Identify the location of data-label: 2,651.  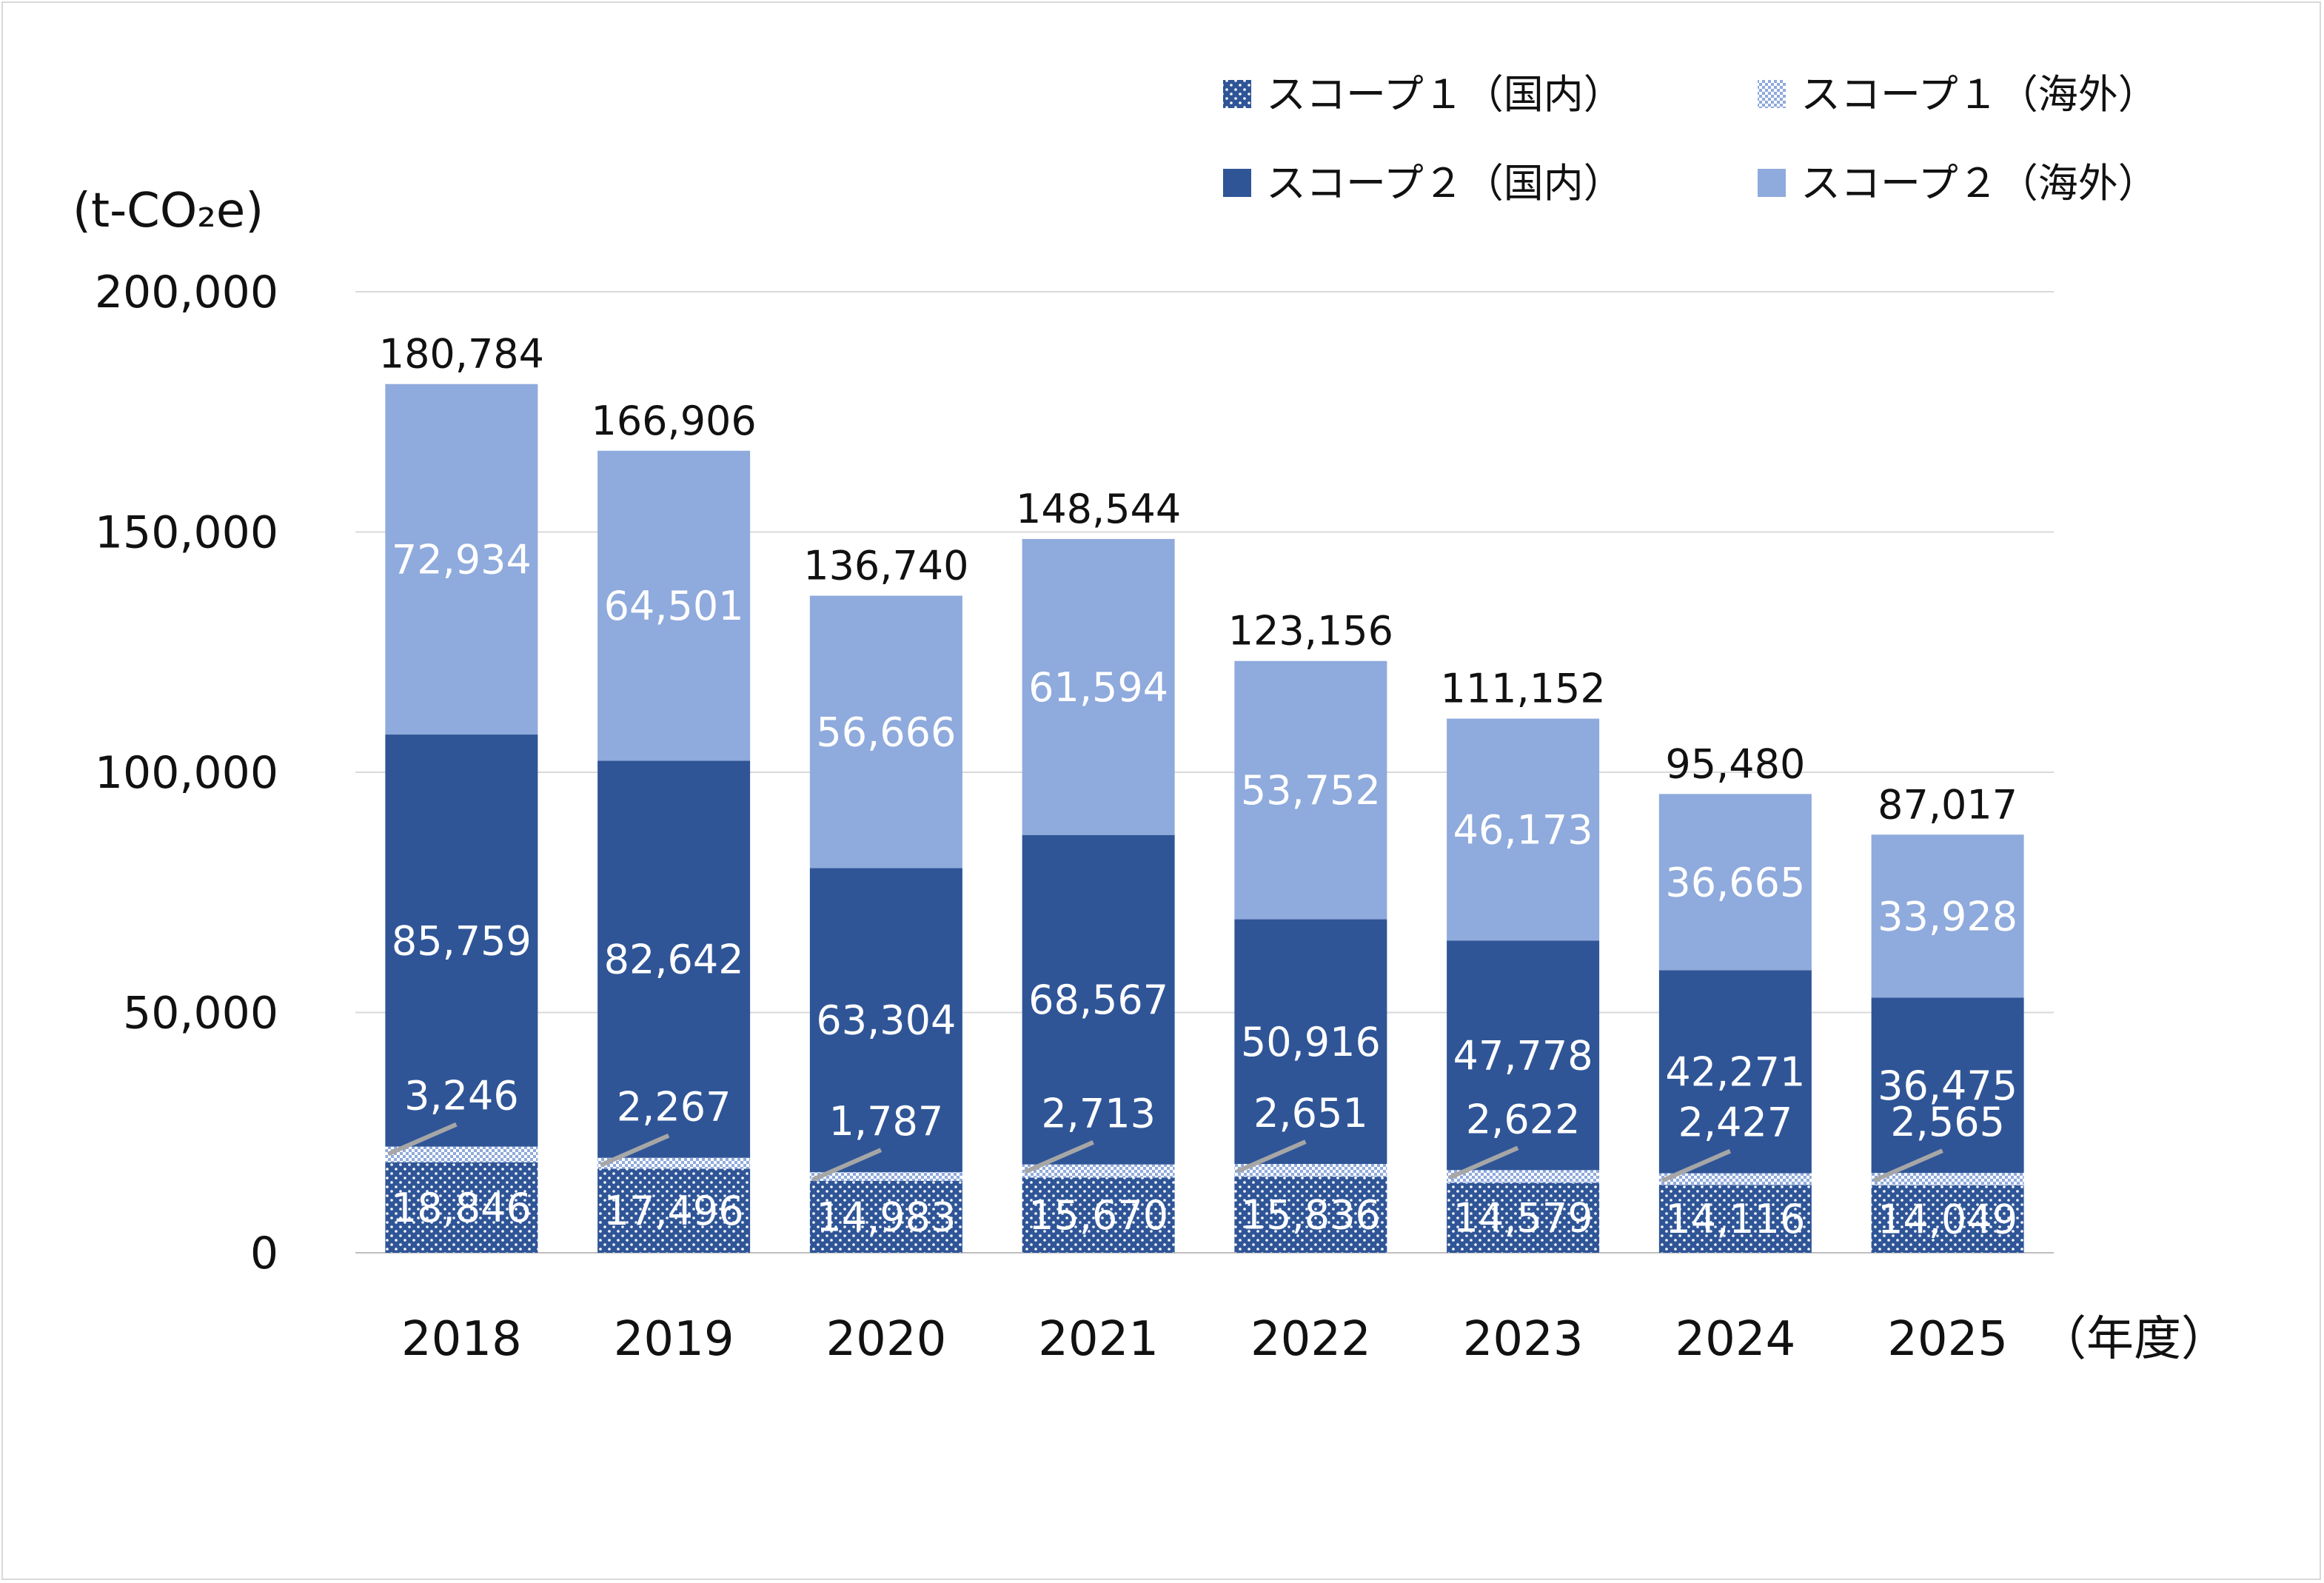
(1310, 1113).